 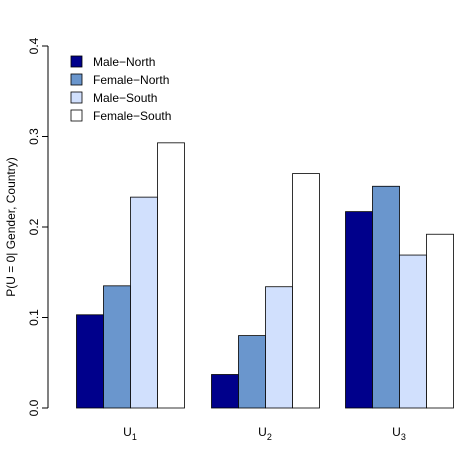 I want to click on x-tick-label: U3, so click(x=399, y=433).